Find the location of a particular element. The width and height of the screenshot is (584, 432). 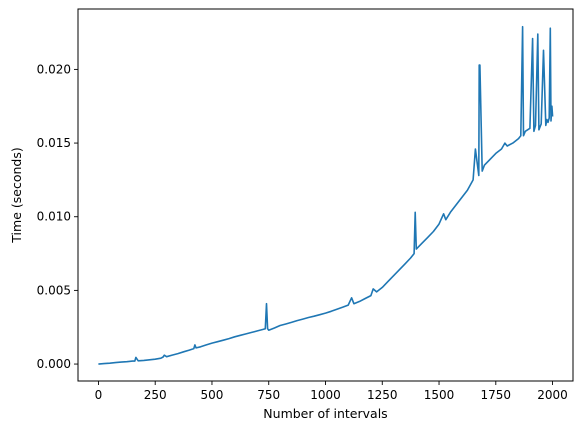

y-axis-ticks: 0.000 0.005 0.010 0.015 0.020 is located at coordinates (57, 216).